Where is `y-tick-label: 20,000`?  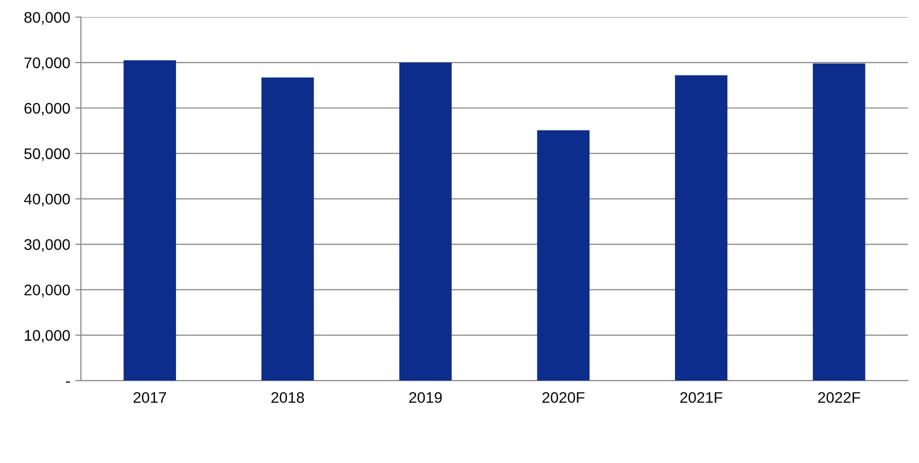 y-tick-label: 20,000 is located at coordinates (47, 291).